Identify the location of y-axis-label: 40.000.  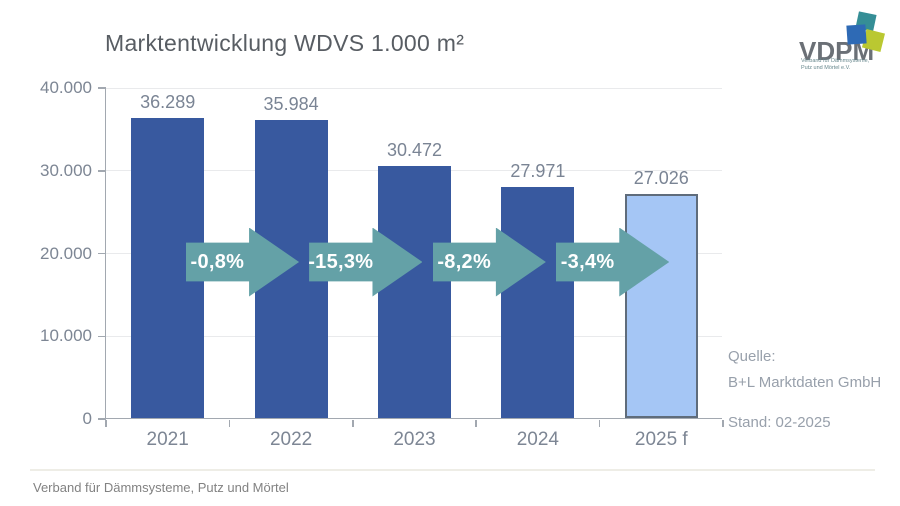
(66, 87).